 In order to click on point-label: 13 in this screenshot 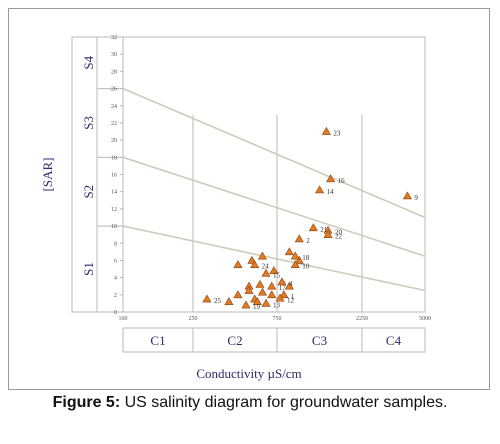, I will do `click(277, 305)`.